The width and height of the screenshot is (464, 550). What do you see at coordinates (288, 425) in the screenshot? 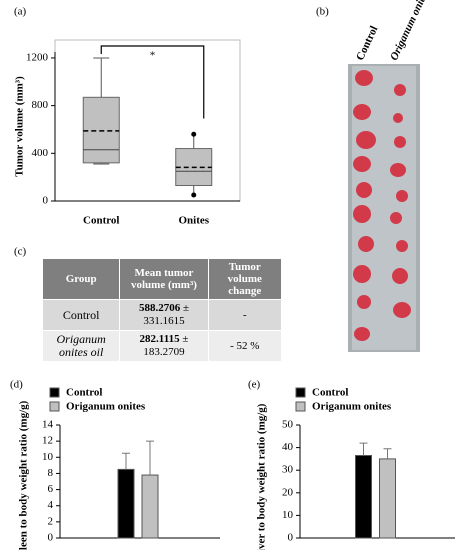
I see `y-tick-label: 50` at bounding box center [288, 425].